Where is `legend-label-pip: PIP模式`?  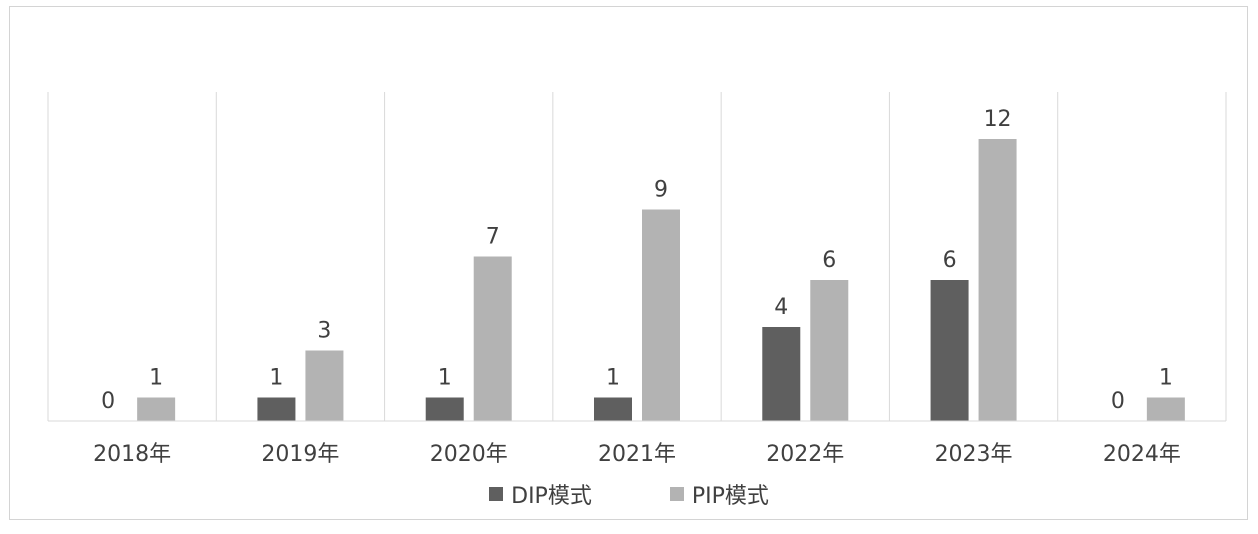
legend-label-pip: PIP模式 is located at coordinates (730, 496).